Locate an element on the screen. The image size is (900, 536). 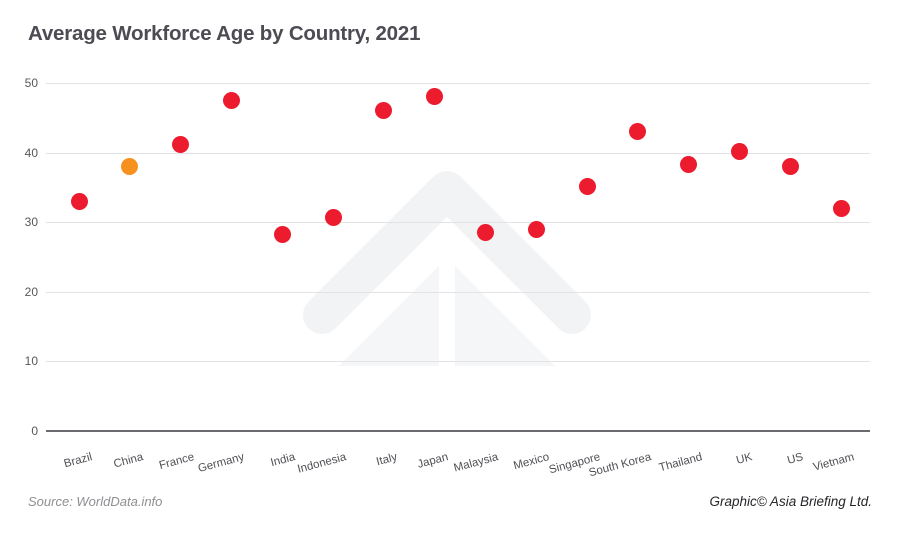
data-point-italy is located at coordinates (384, 110).